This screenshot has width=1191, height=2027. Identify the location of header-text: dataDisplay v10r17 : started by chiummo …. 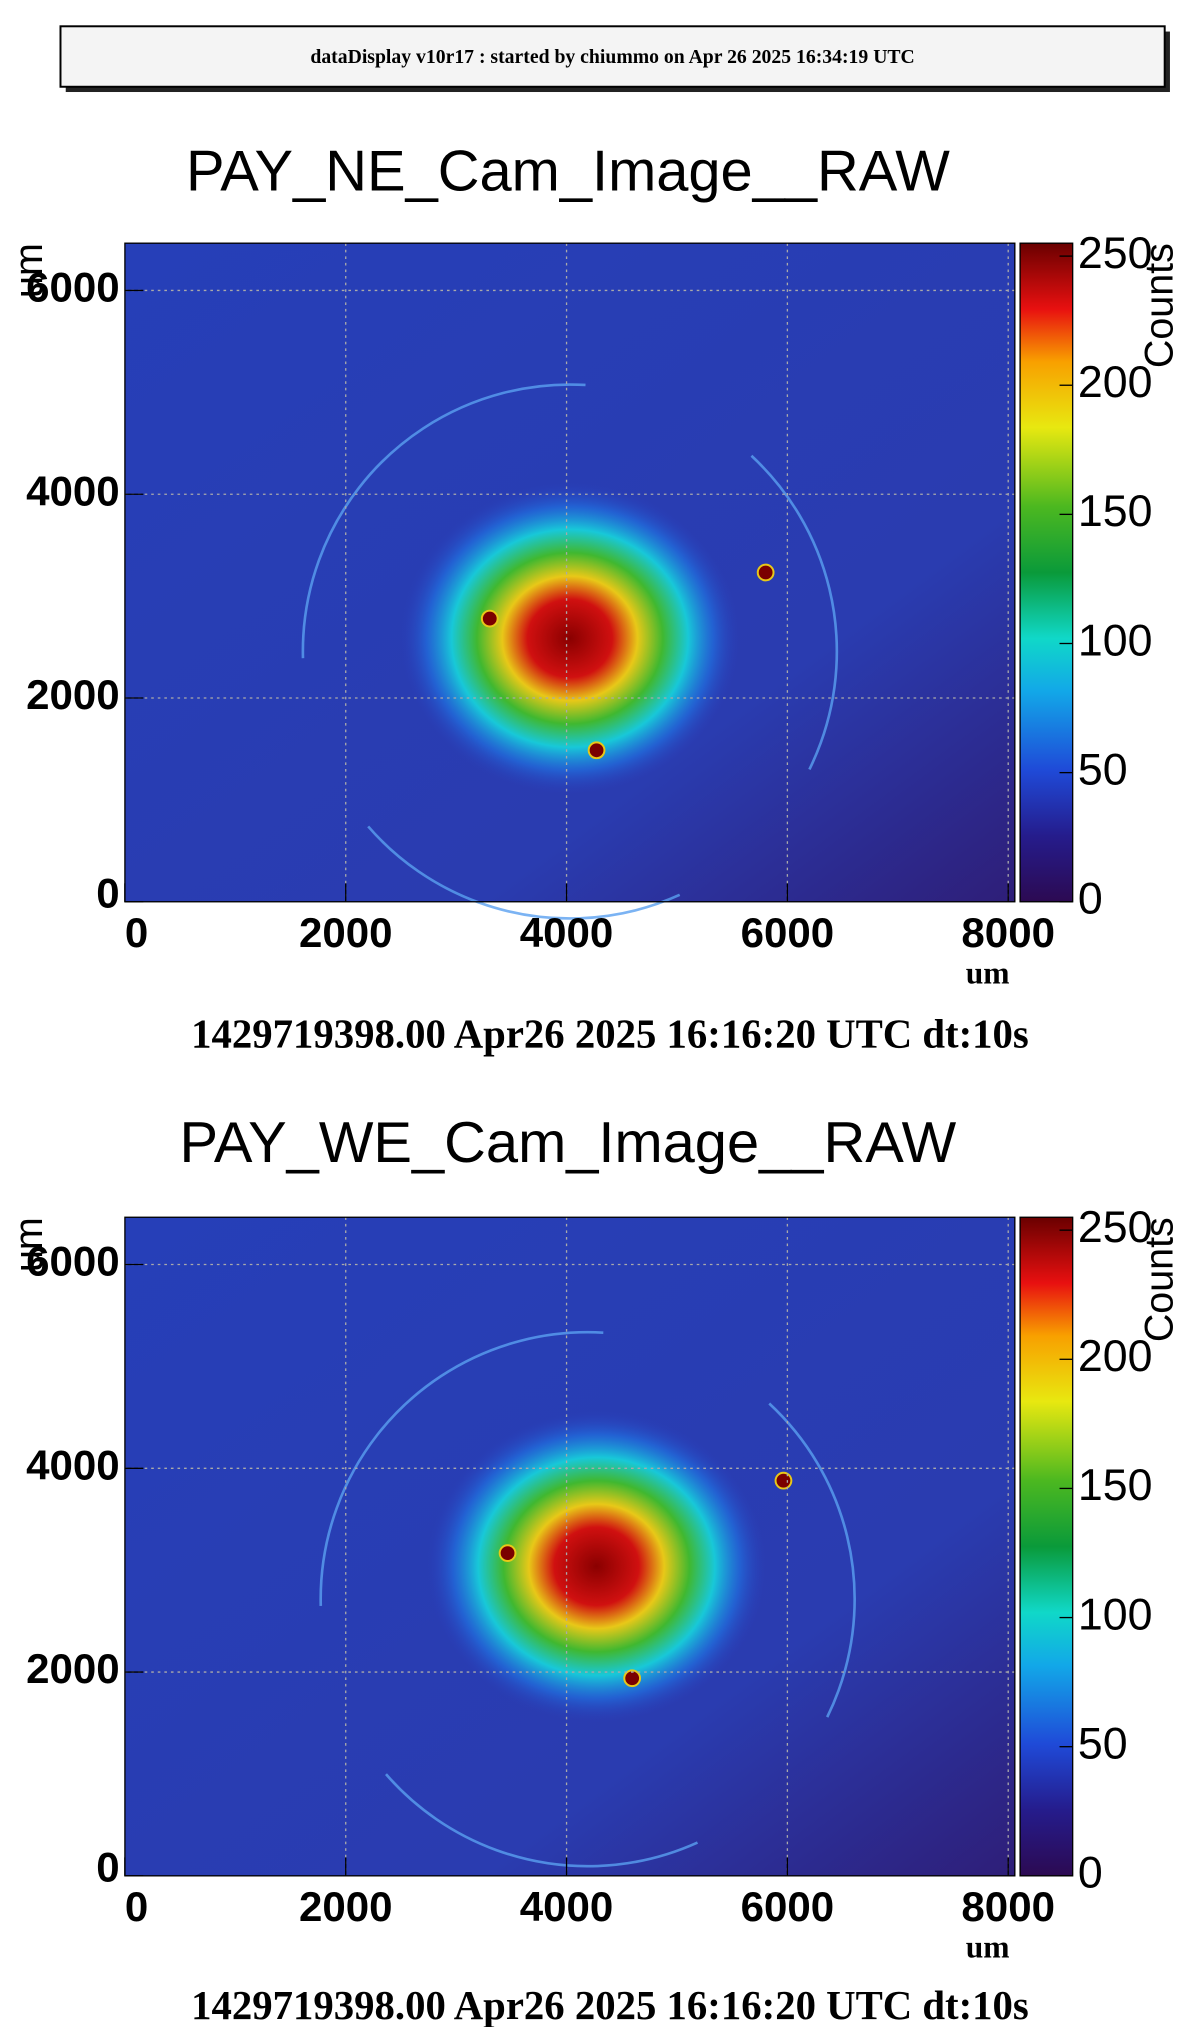
(612, 57).